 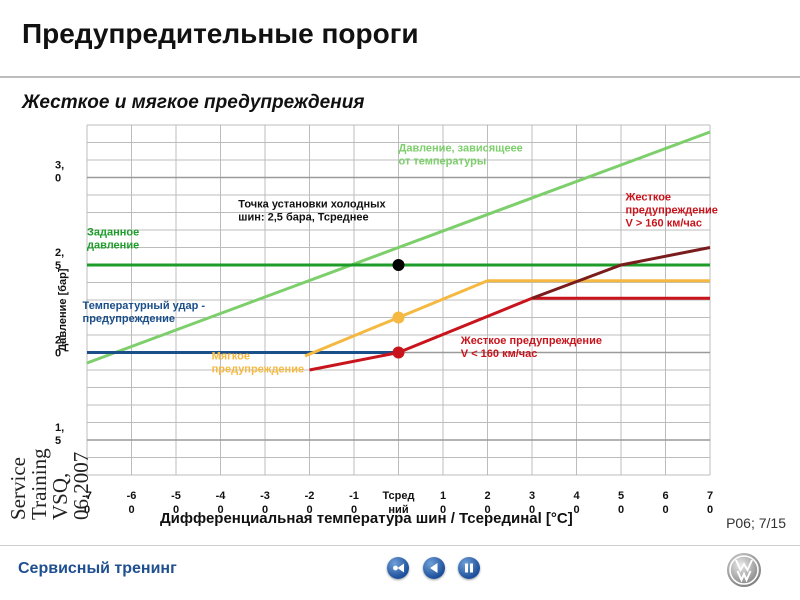 I want to click on pause-icon, so click(x=469, y=568).